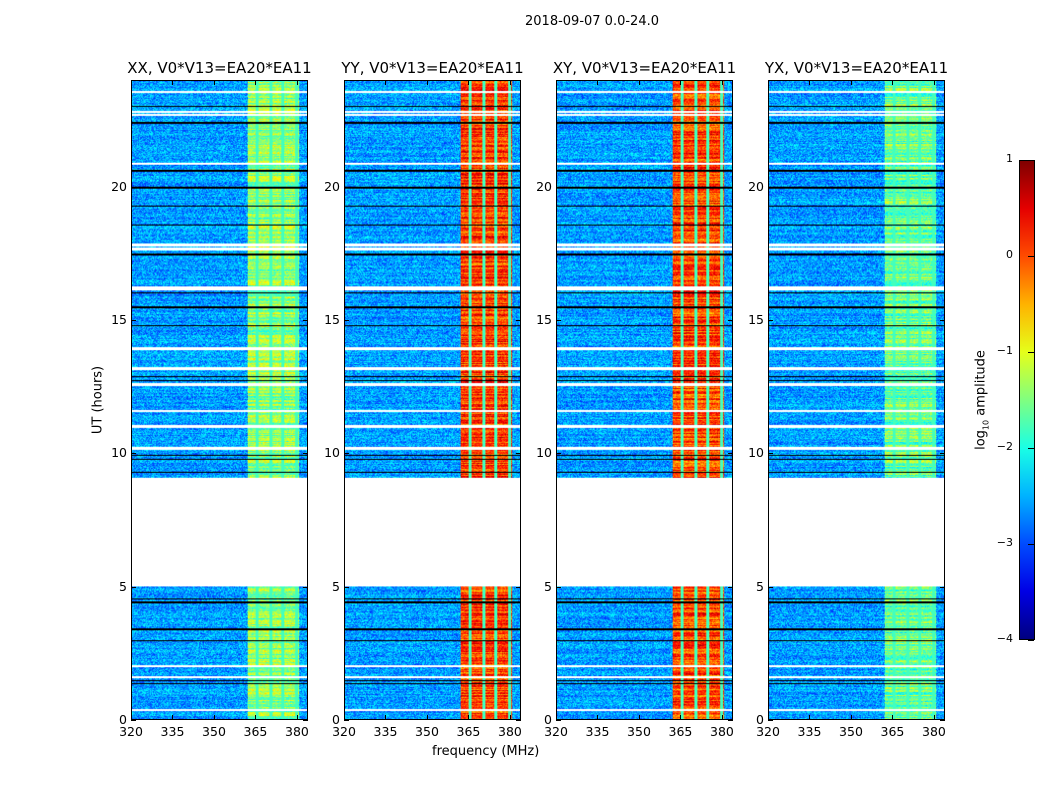 Image resolution: width=1050 pixels, height=800 pixels. I want to click on colorbar-tick-label: −3, so click(1004, 542).